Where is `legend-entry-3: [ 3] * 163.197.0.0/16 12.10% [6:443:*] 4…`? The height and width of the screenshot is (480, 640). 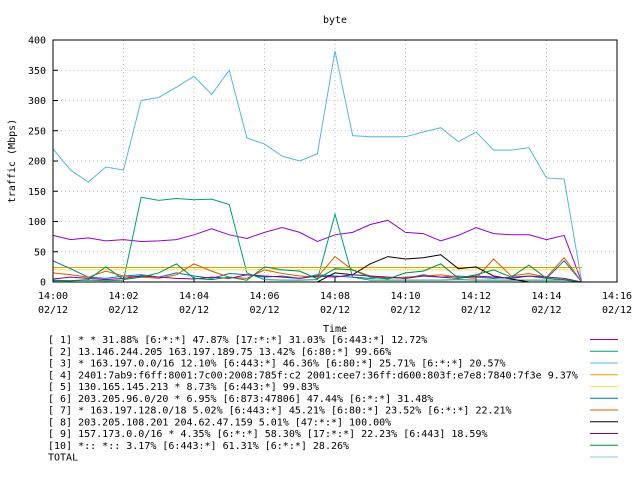 legend-entry-3: [ 3] * 163.197.0.0/16 12.10% [6:443:*] 4… is located at coordinates (277, 364).